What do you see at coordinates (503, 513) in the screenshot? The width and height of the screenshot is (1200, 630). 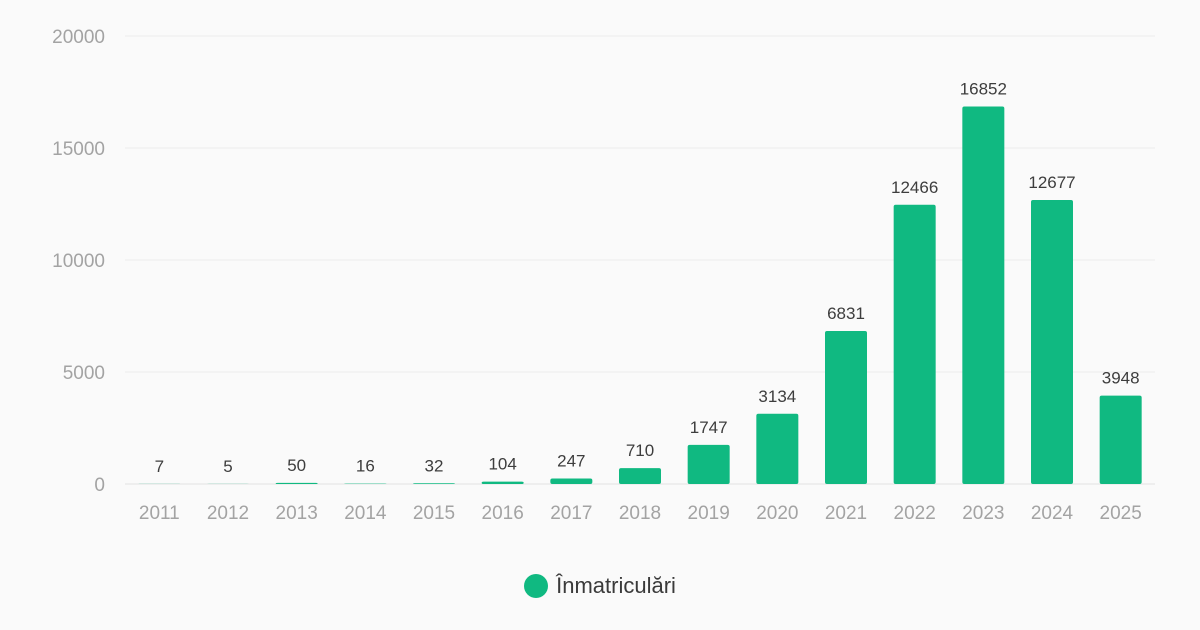 I see `x-tick-2016: 2016` at bounding box center [503, 513].